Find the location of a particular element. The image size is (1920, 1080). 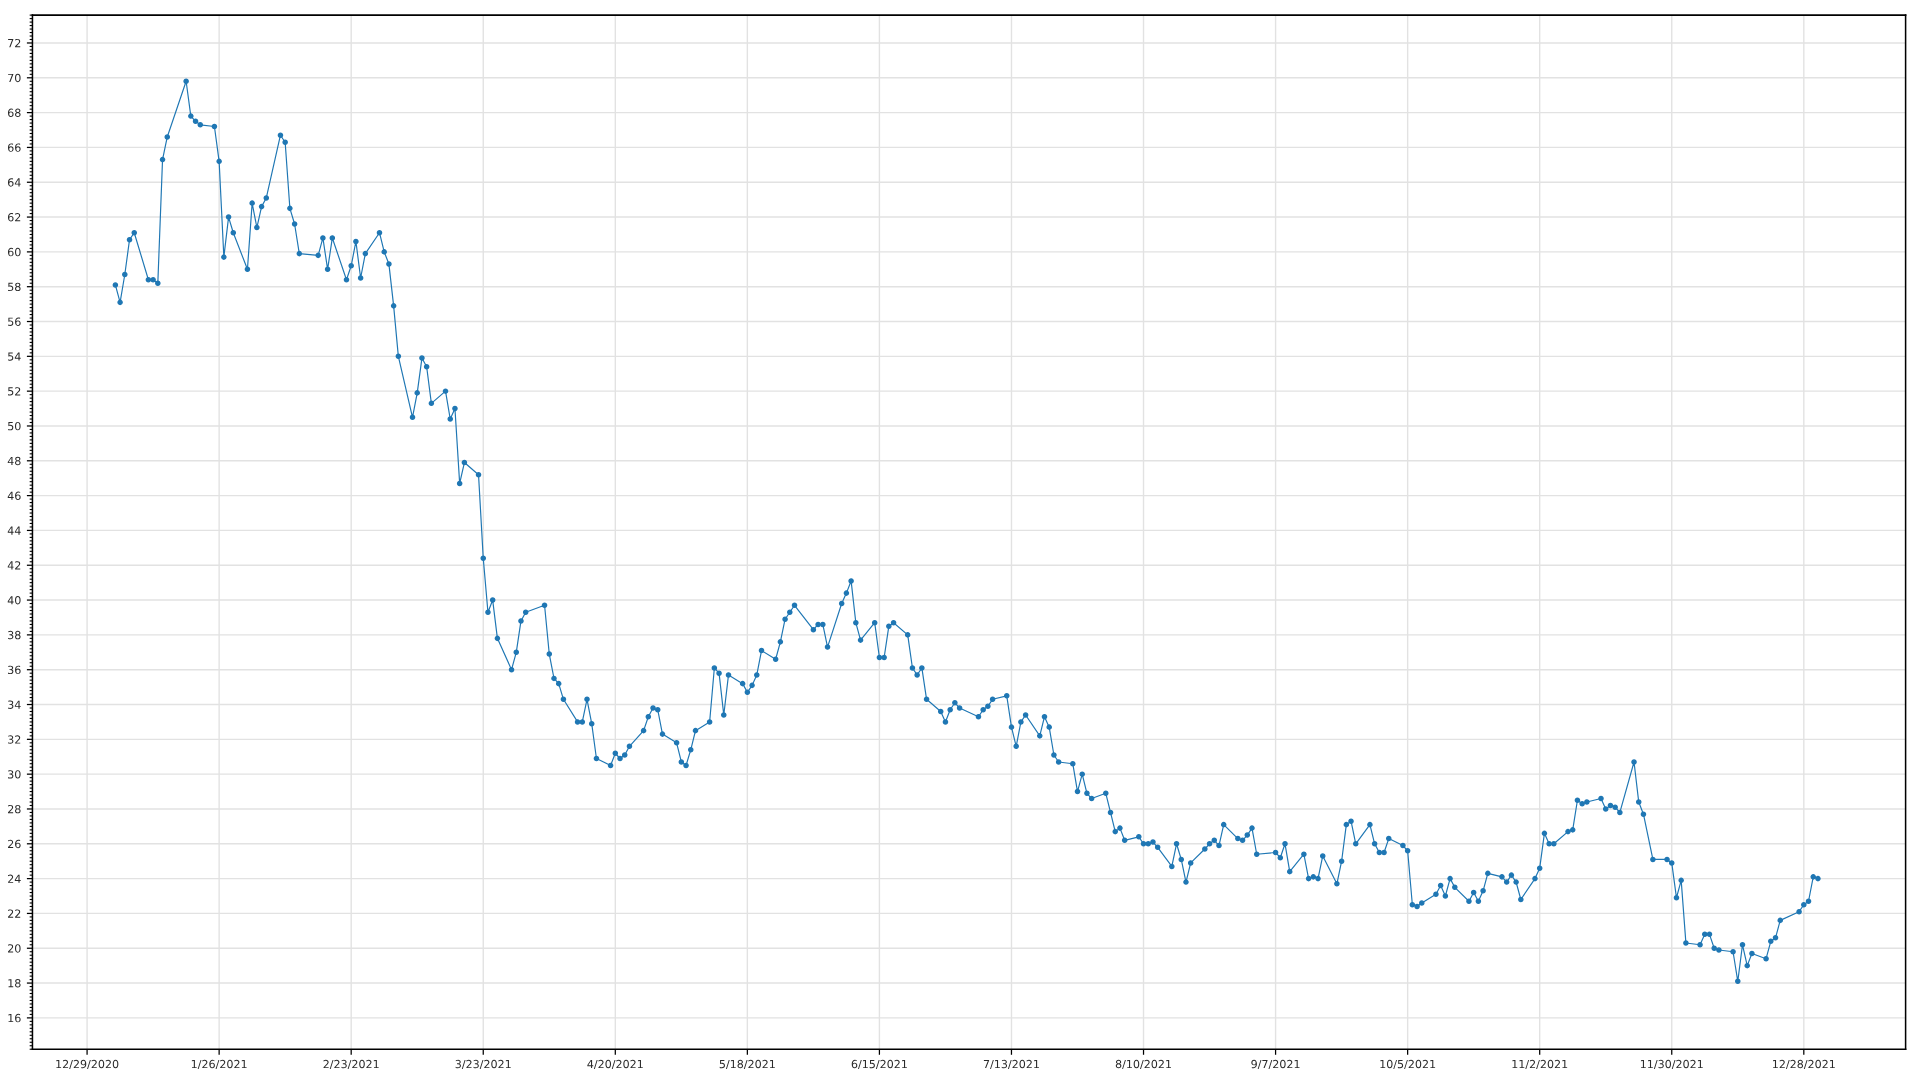

y-tick-label: 24 is located at coordinates (14, 878).